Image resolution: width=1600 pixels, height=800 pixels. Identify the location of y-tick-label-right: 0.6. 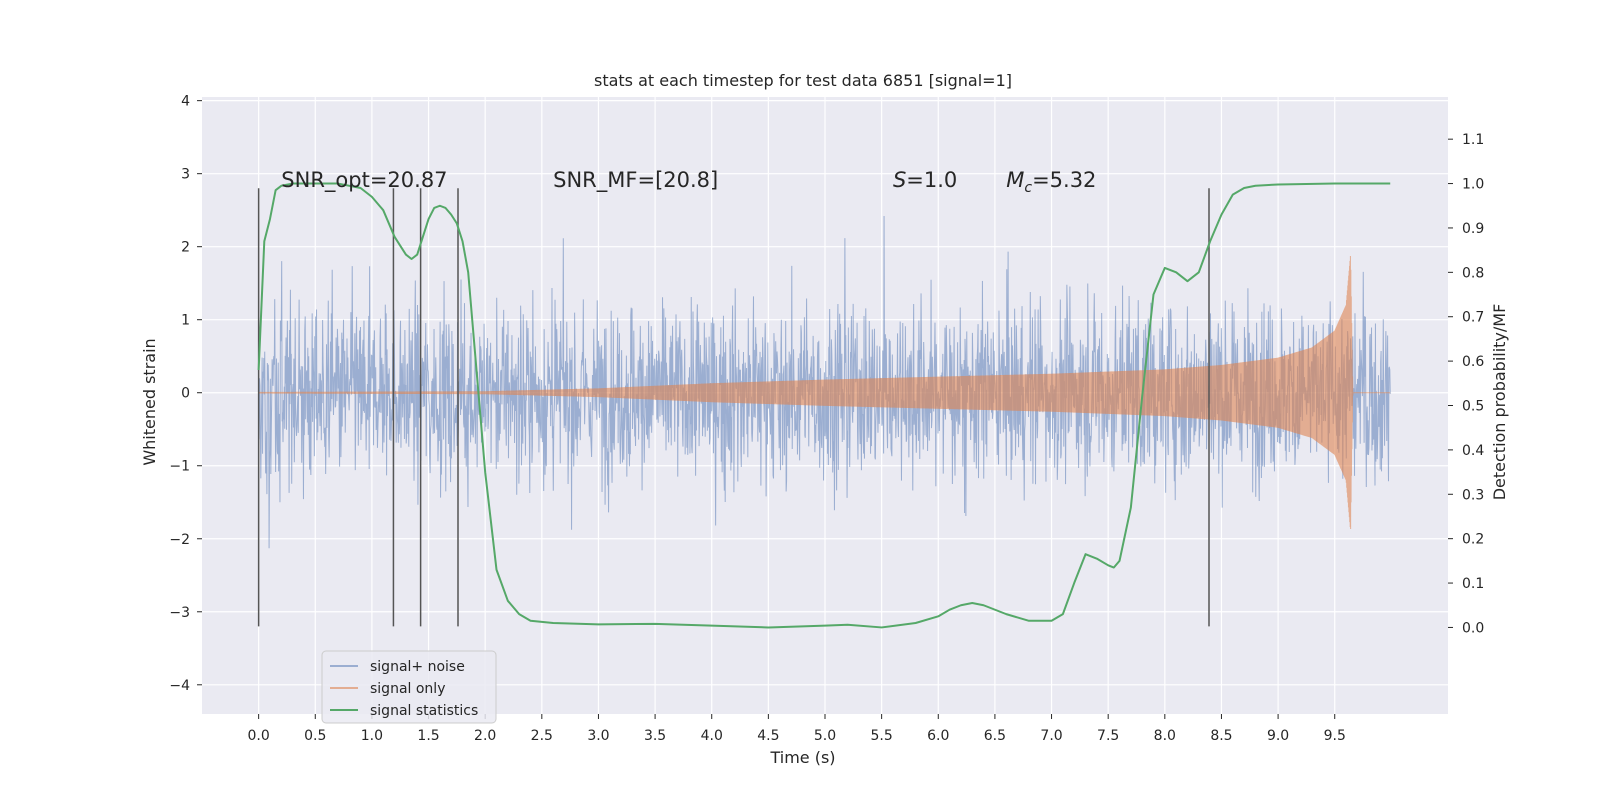
(1473, 362).